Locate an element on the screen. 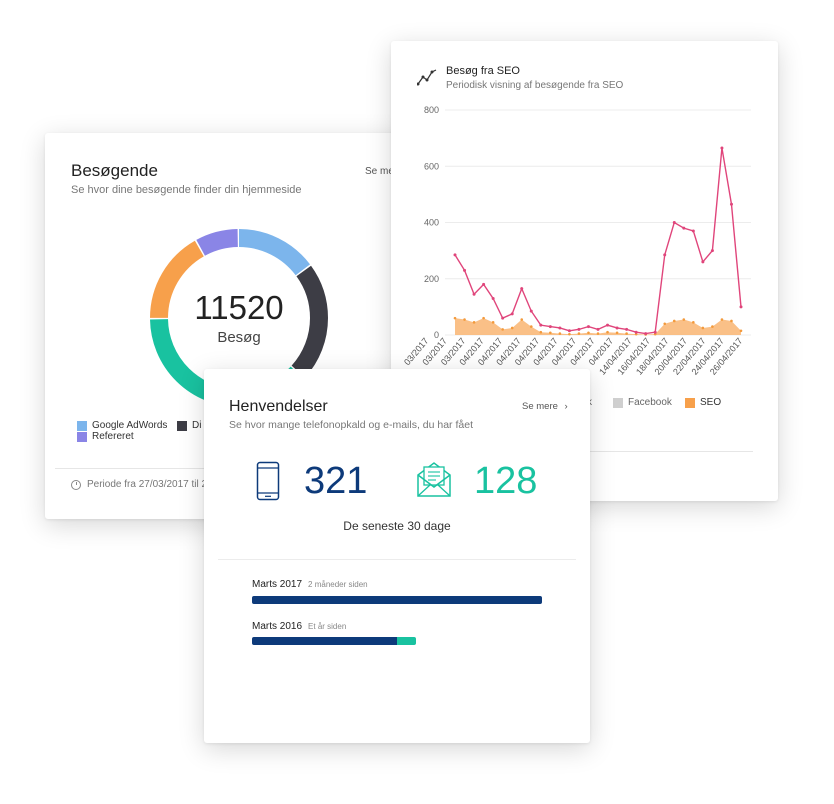  legend-item-referred: Refereret is located at coordinates (105, 436).